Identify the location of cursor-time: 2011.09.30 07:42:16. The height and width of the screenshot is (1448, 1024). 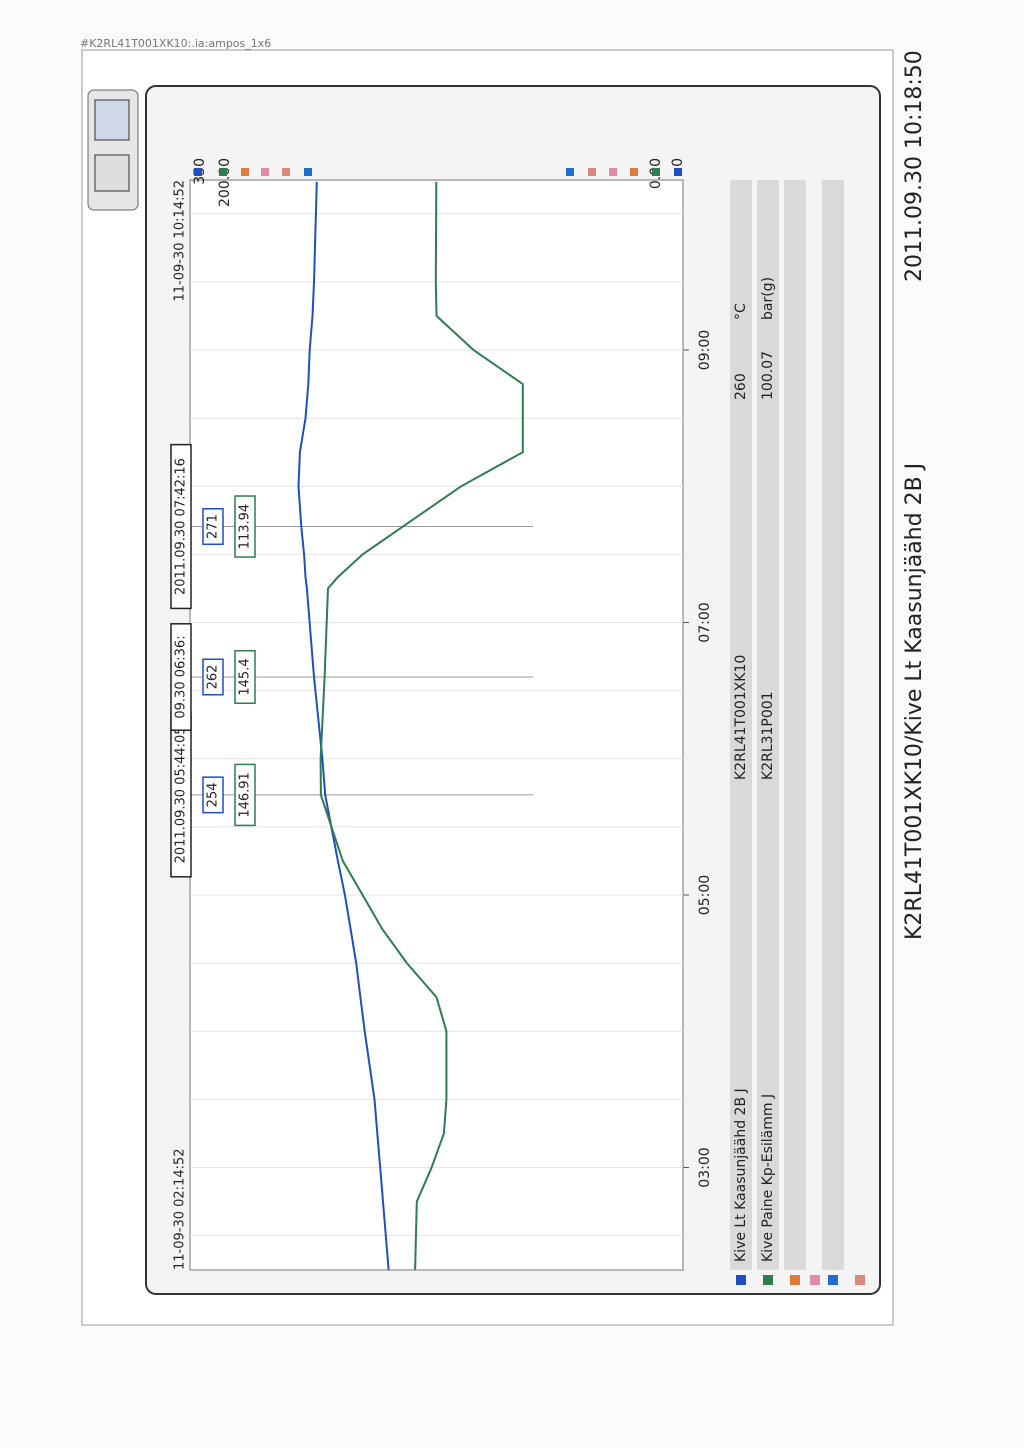
(181, 526).